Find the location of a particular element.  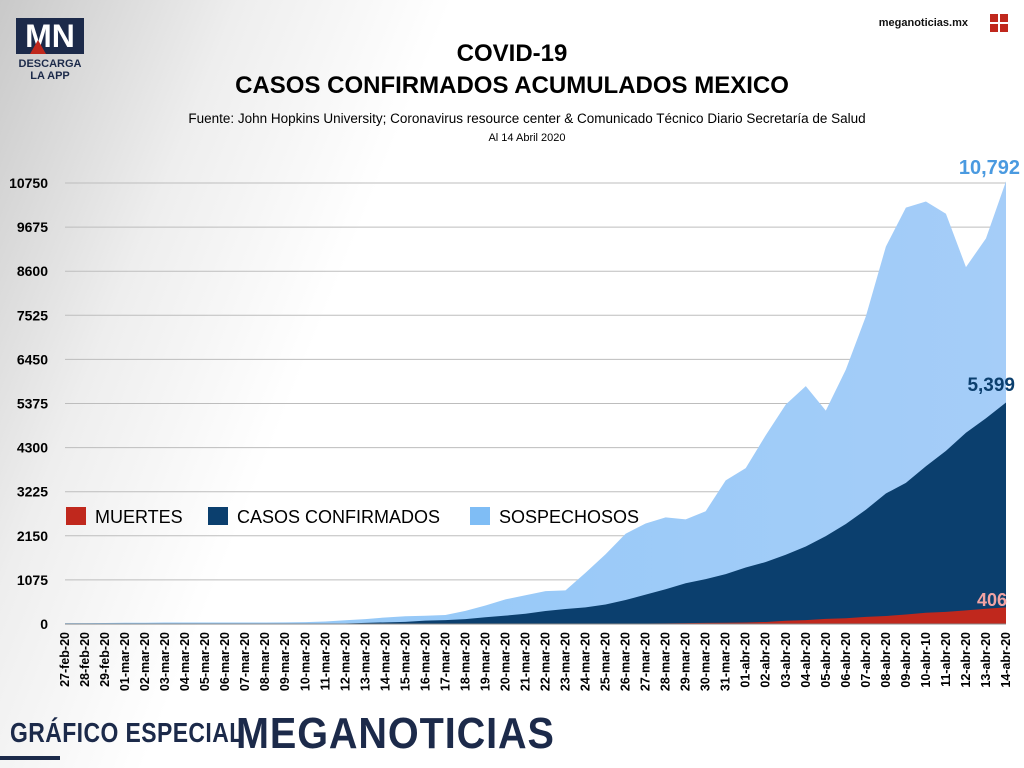

y-tick-label: 5375 is located at coordinates (32, 404).